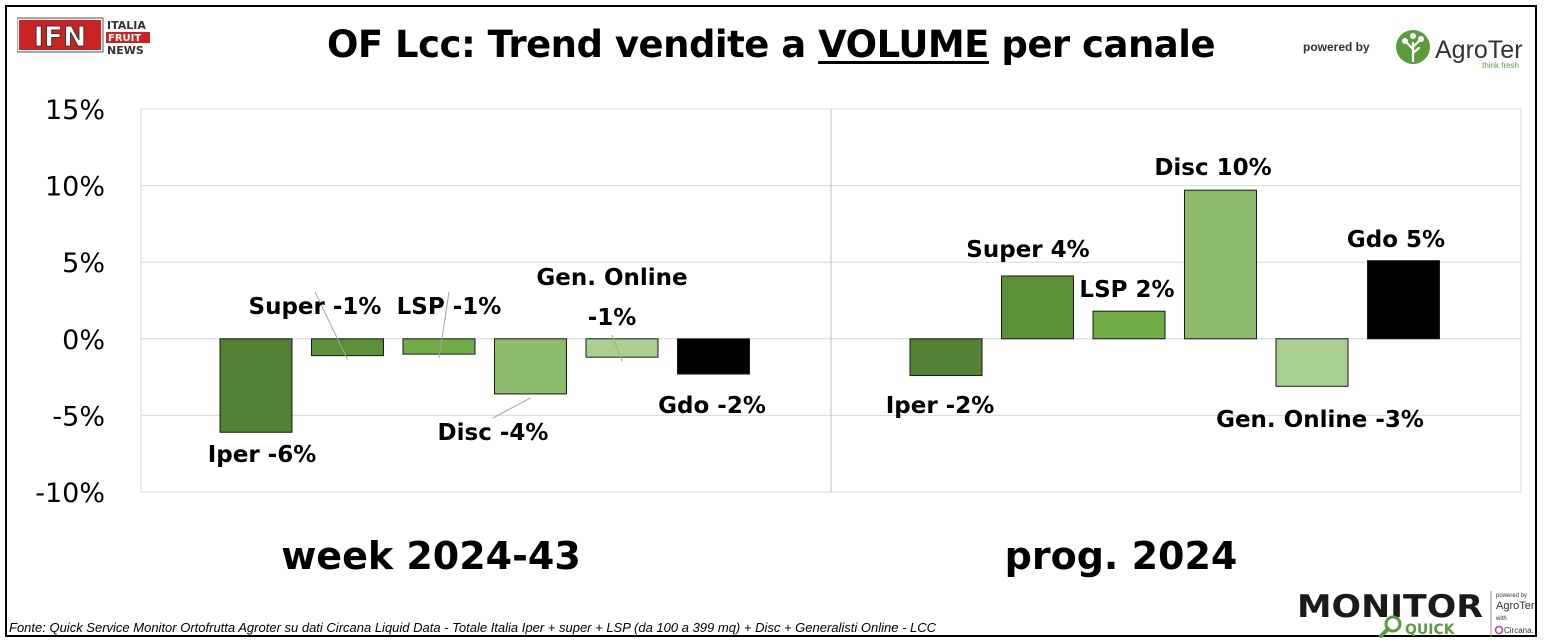 This screenshot has height=644, width=1544. I want to click on bar-prog-gdo, so click(1403, 300).